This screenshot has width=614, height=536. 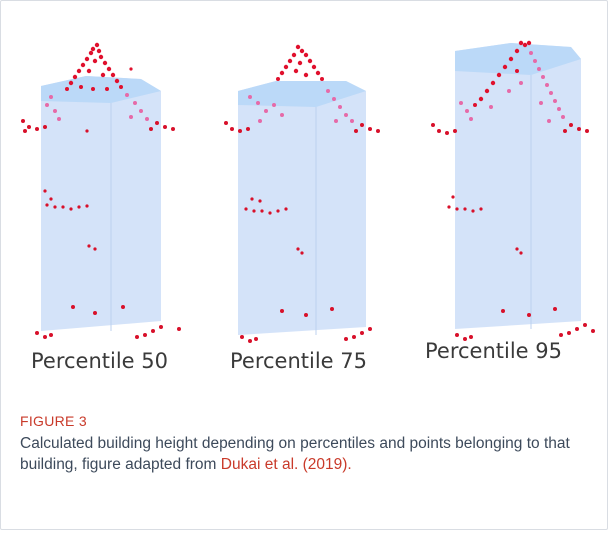 I want to click on panel-label: Percentile 50, so click(x=100, y=361).